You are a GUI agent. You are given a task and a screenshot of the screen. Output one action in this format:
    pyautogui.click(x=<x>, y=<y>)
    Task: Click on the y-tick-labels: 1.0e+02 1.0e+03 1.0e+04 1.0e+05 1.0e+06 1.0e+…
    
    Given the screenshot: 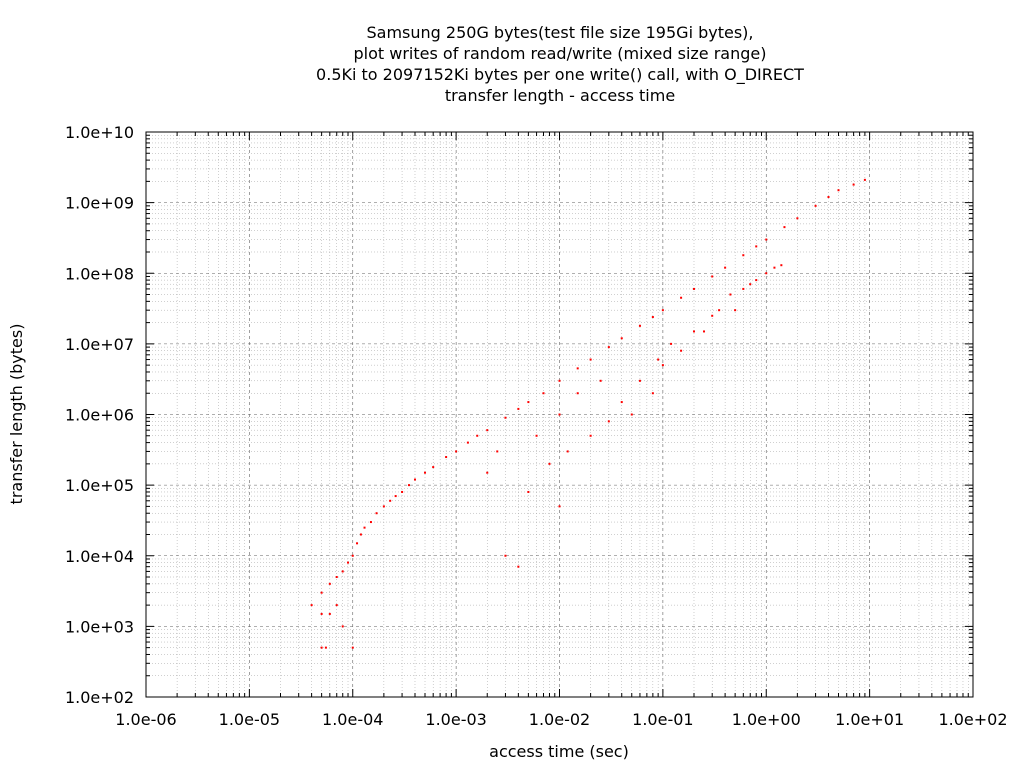 What is the action you would take?
    pyautogui.click(x=99, y=415)
    